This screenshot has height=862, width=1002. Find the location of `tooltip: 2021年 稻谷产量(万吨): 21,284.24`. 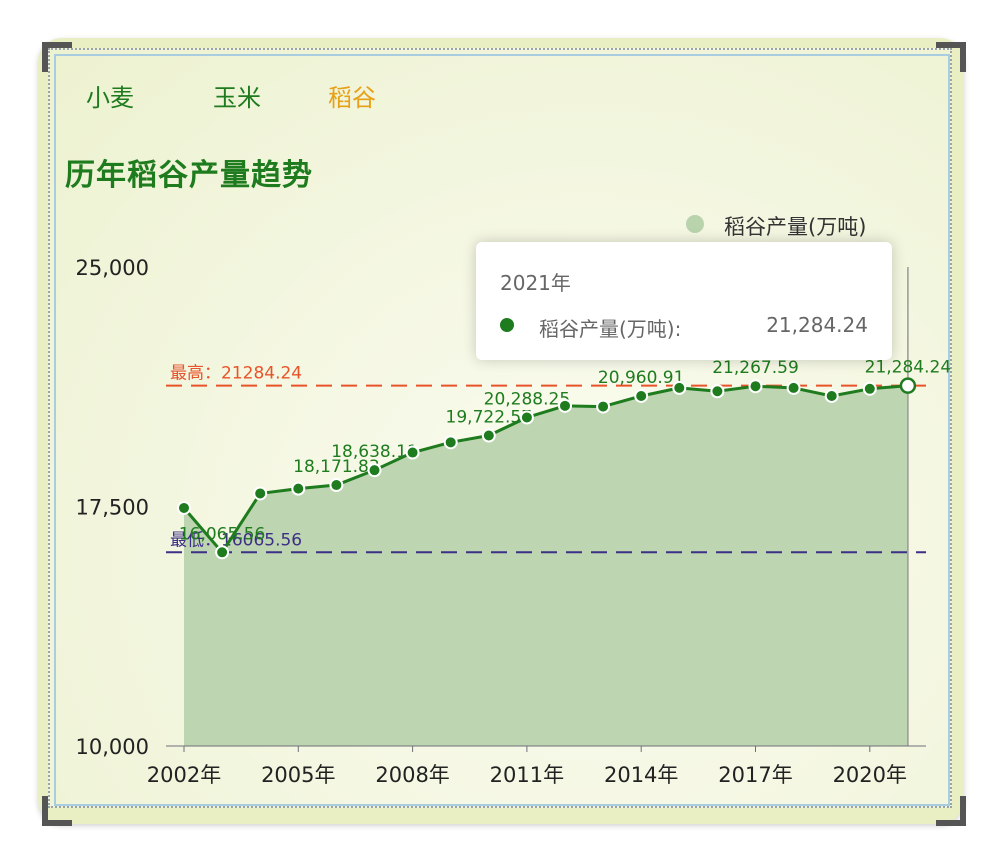

tooltip: 2021年 稻谷产量(万吨): 21,284.24 is located at coordinates (684, 301).